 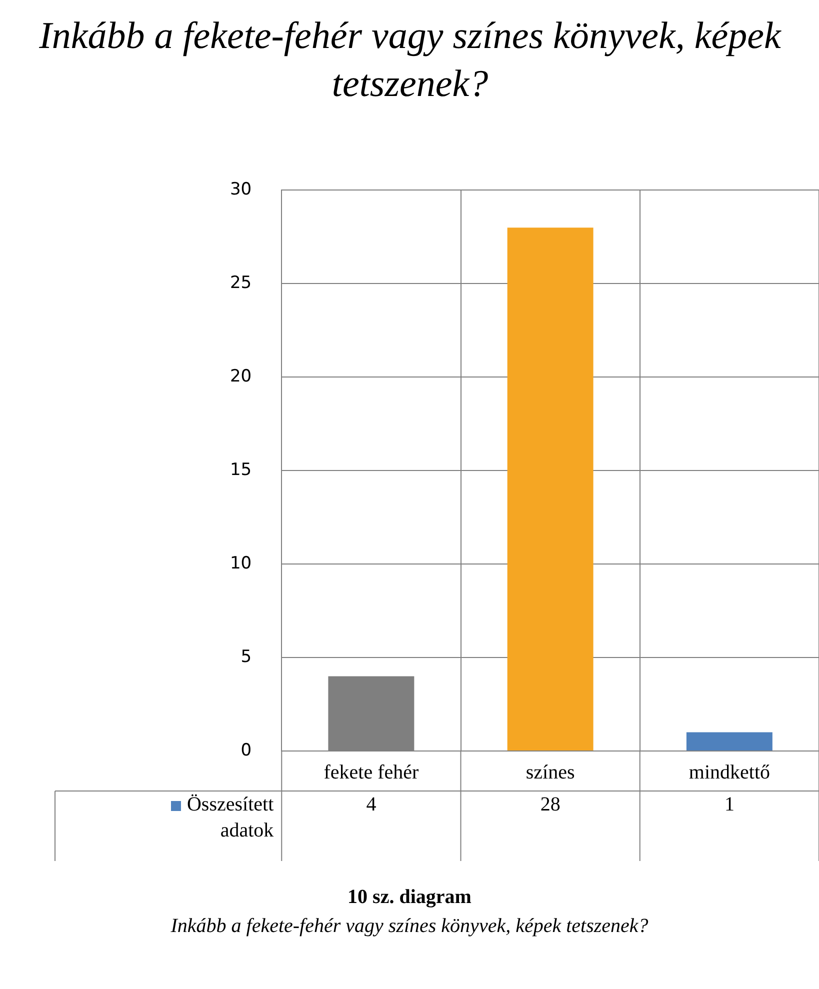 What do you see at coordinates (729, 804) in the screenshot?
I see `data-label: 1` at bounding box center [729, 804].